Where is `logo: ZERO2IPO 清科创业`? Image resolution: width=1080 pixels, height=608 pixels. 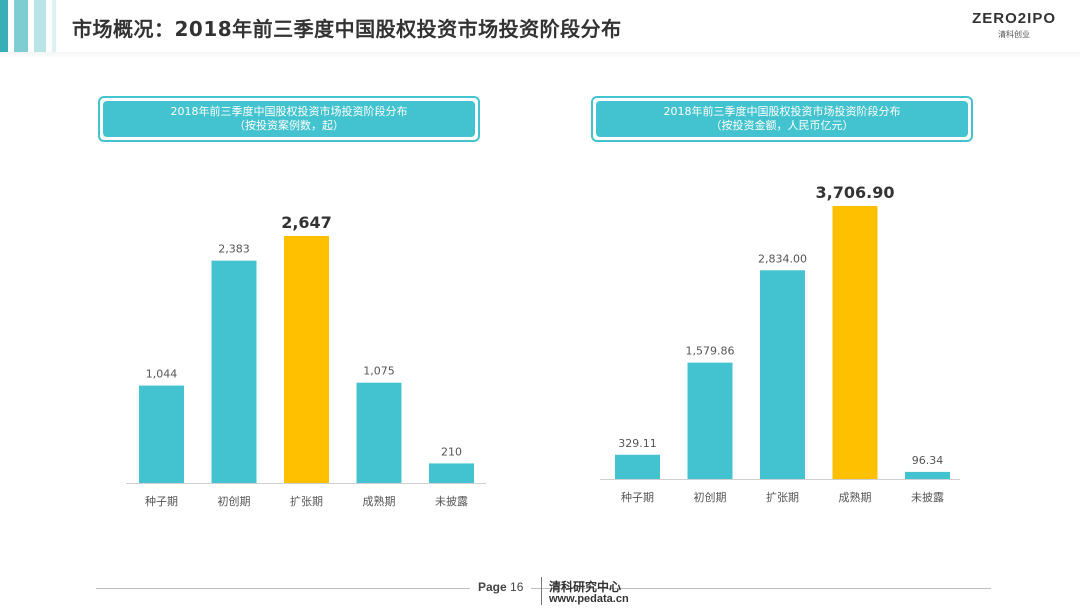
logo: ZERO2IPO 清科创业 is located at coordinates (1014, 25).